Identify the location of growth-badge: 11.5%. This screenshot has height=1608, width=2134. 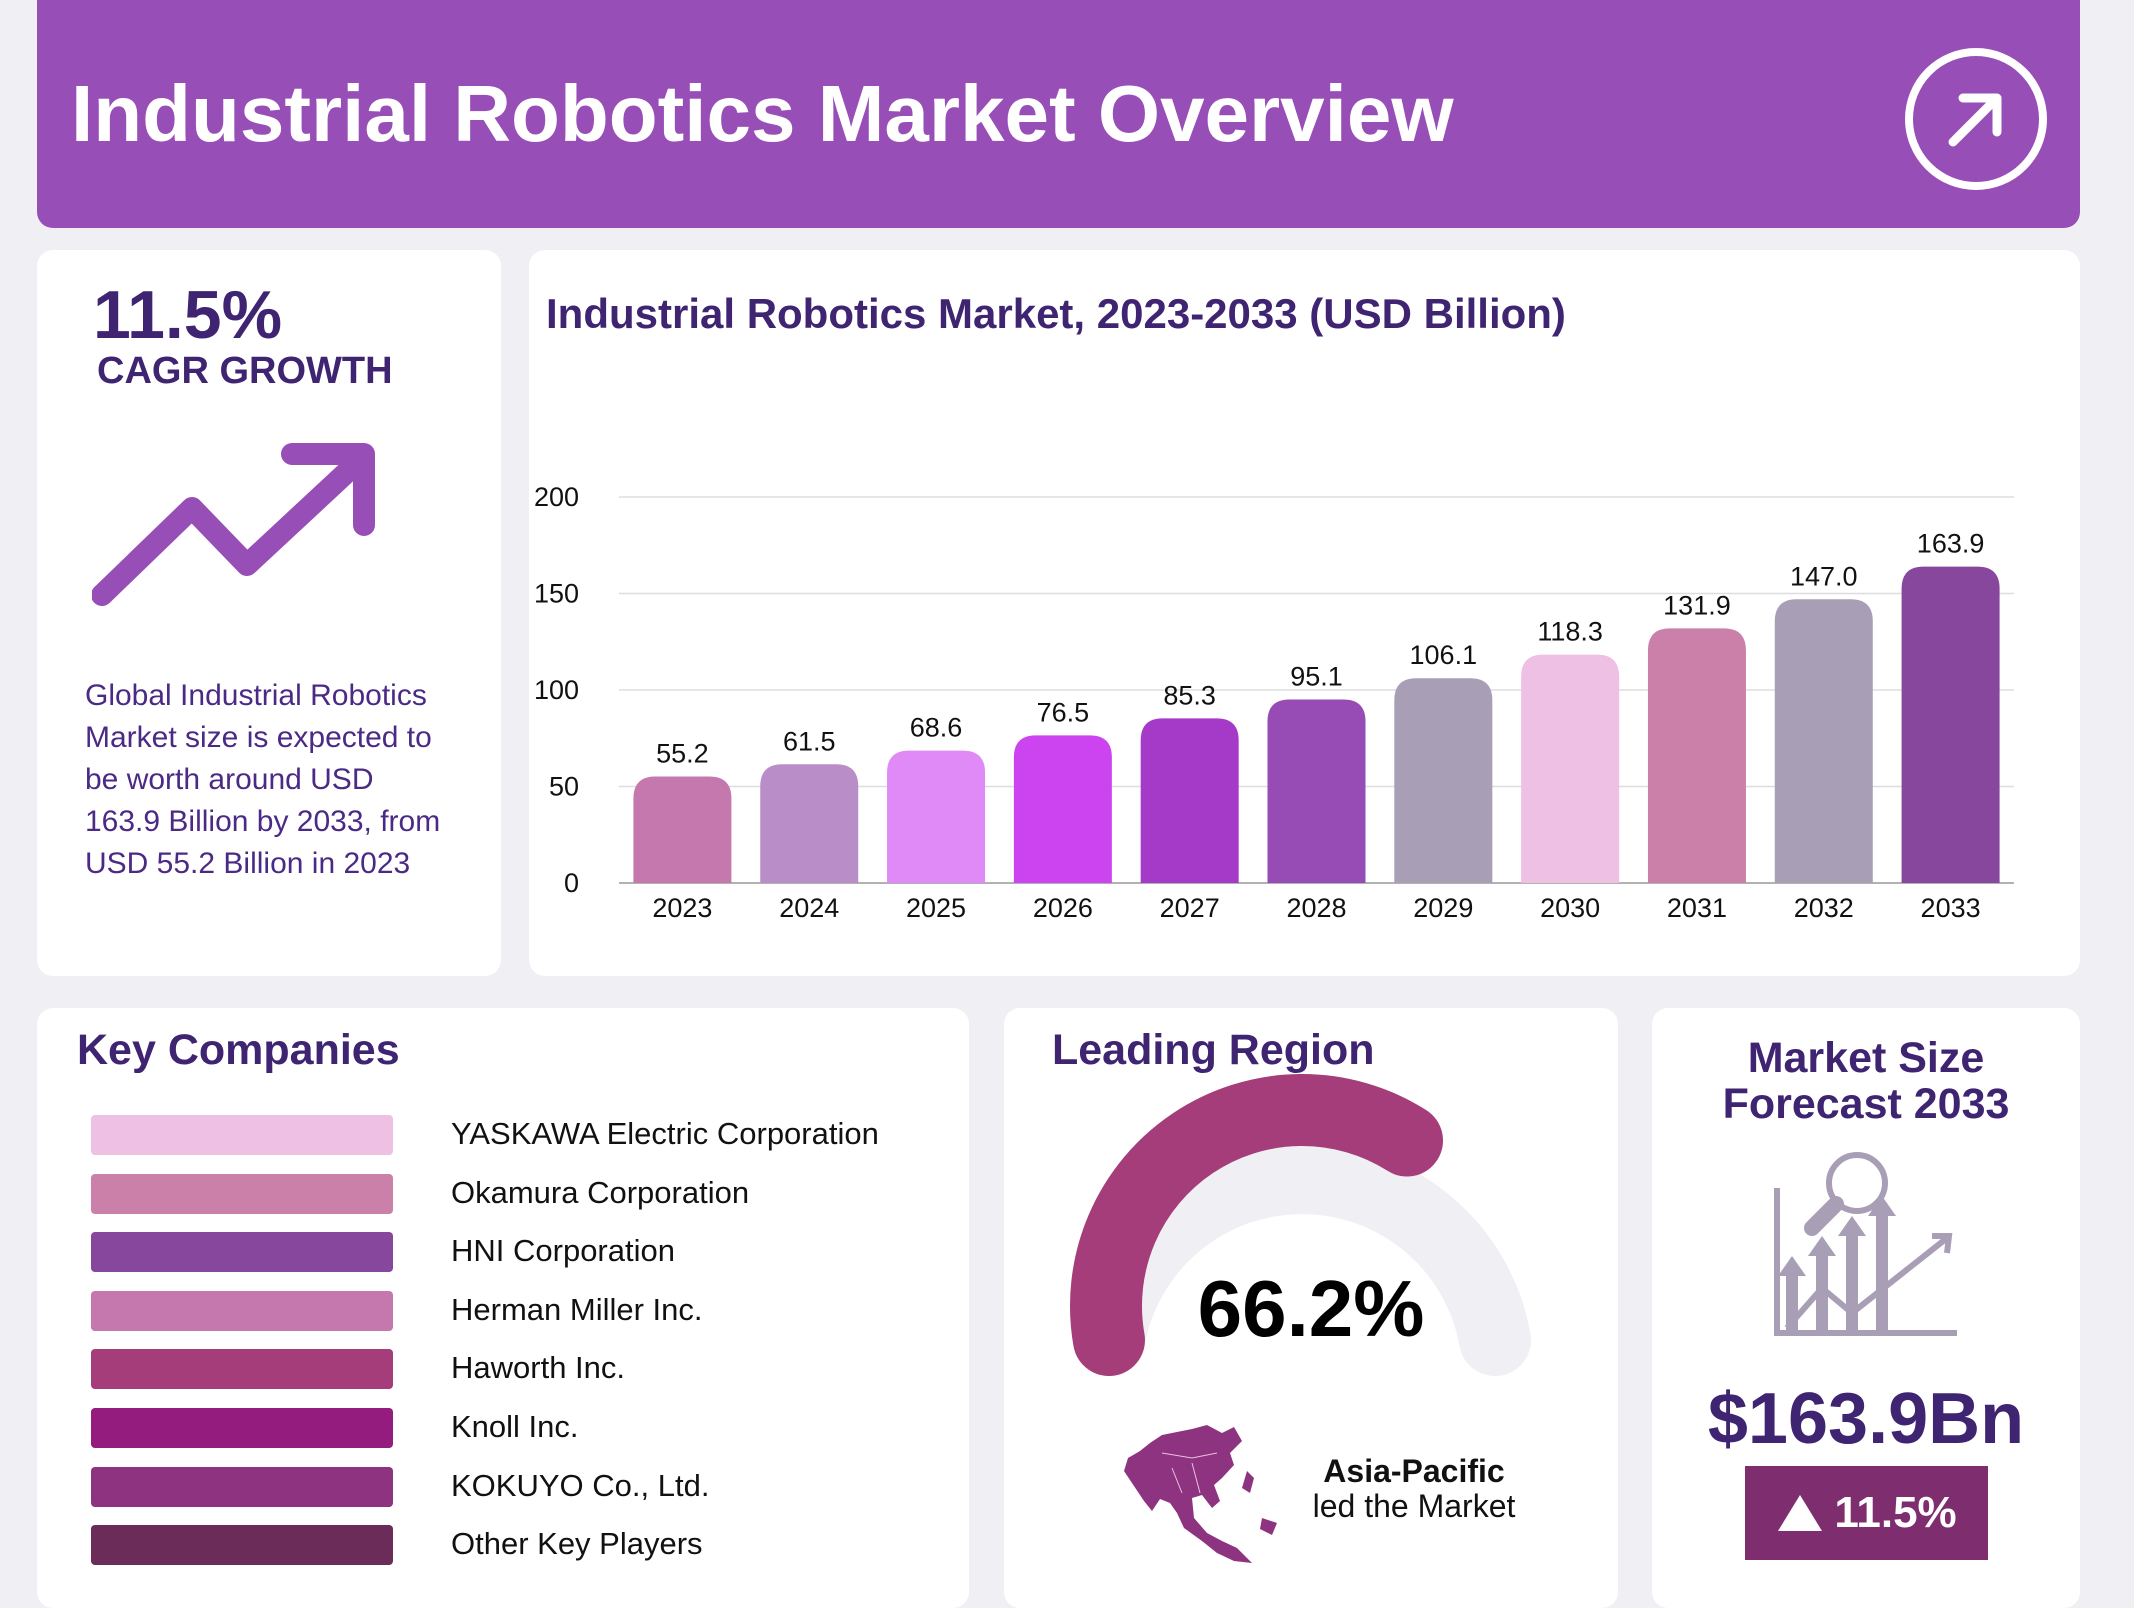
(1866, 1513).